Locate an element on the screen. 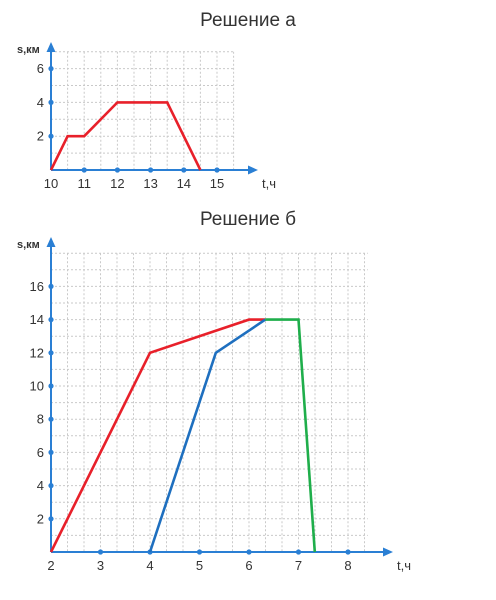  chart-b-x-tick-label: 5 is located at coordinates (199, 565).